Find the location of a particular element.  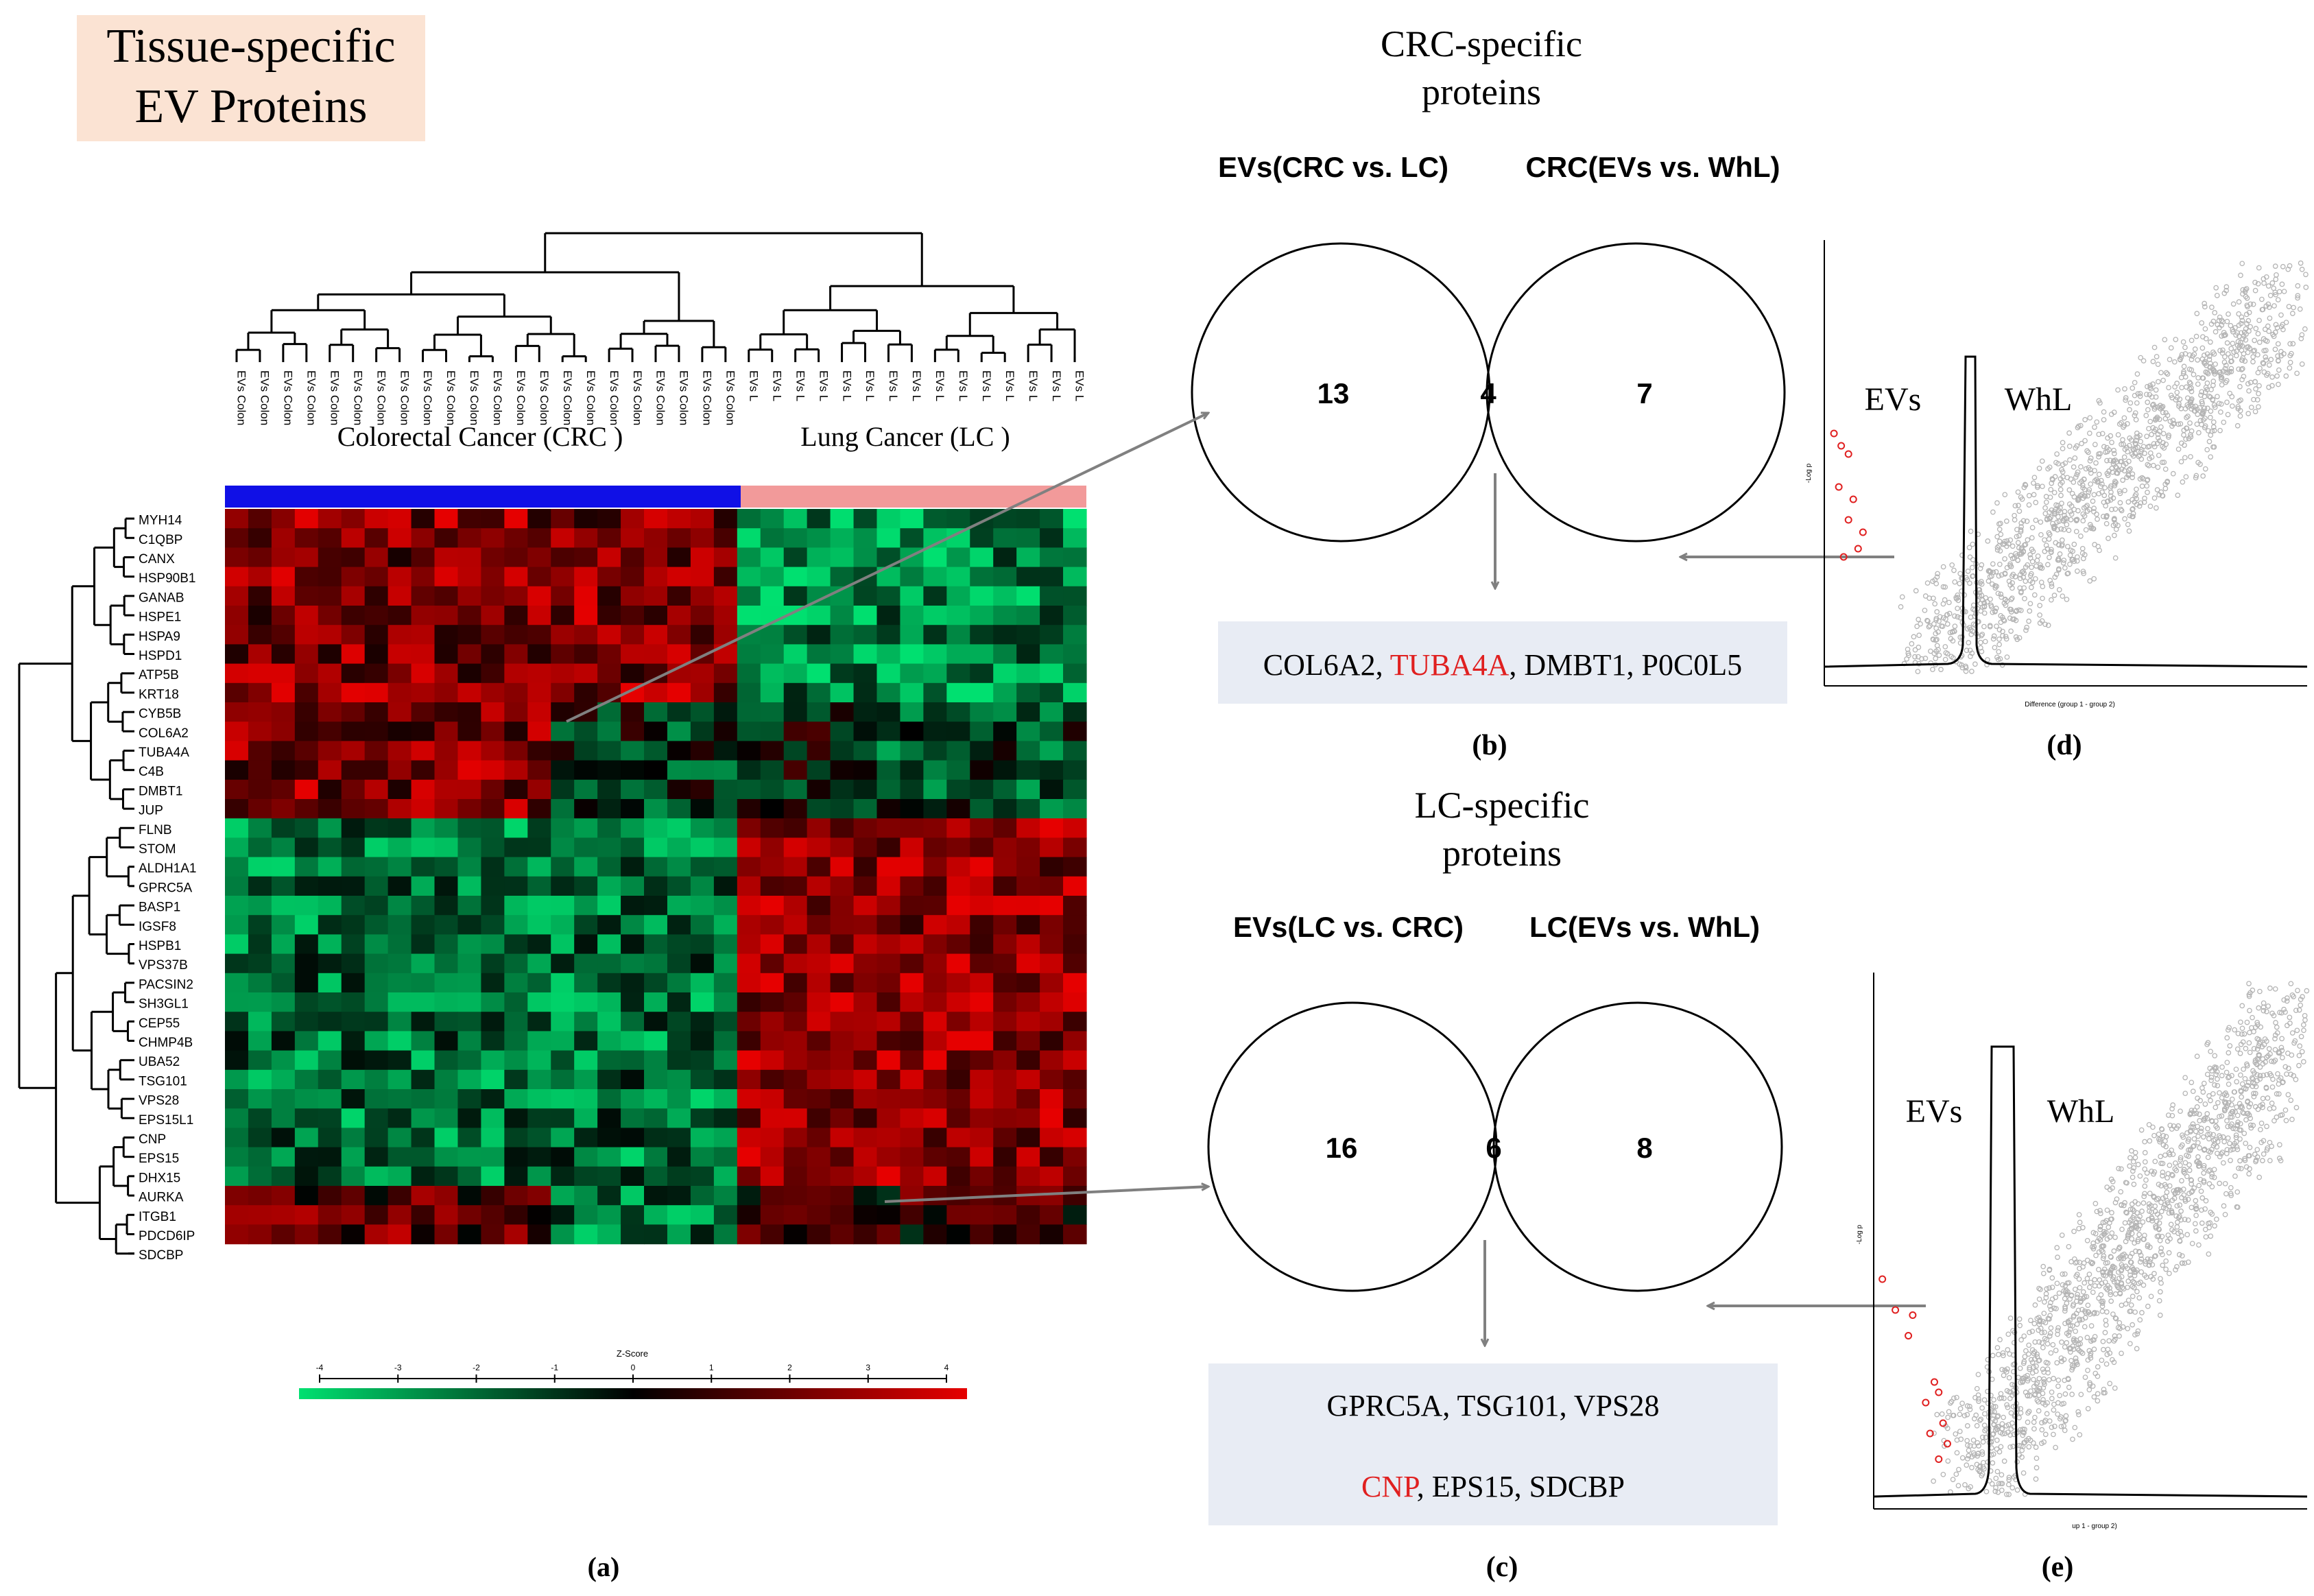

sample-label: EVs L is located at coordinates (823, 386).